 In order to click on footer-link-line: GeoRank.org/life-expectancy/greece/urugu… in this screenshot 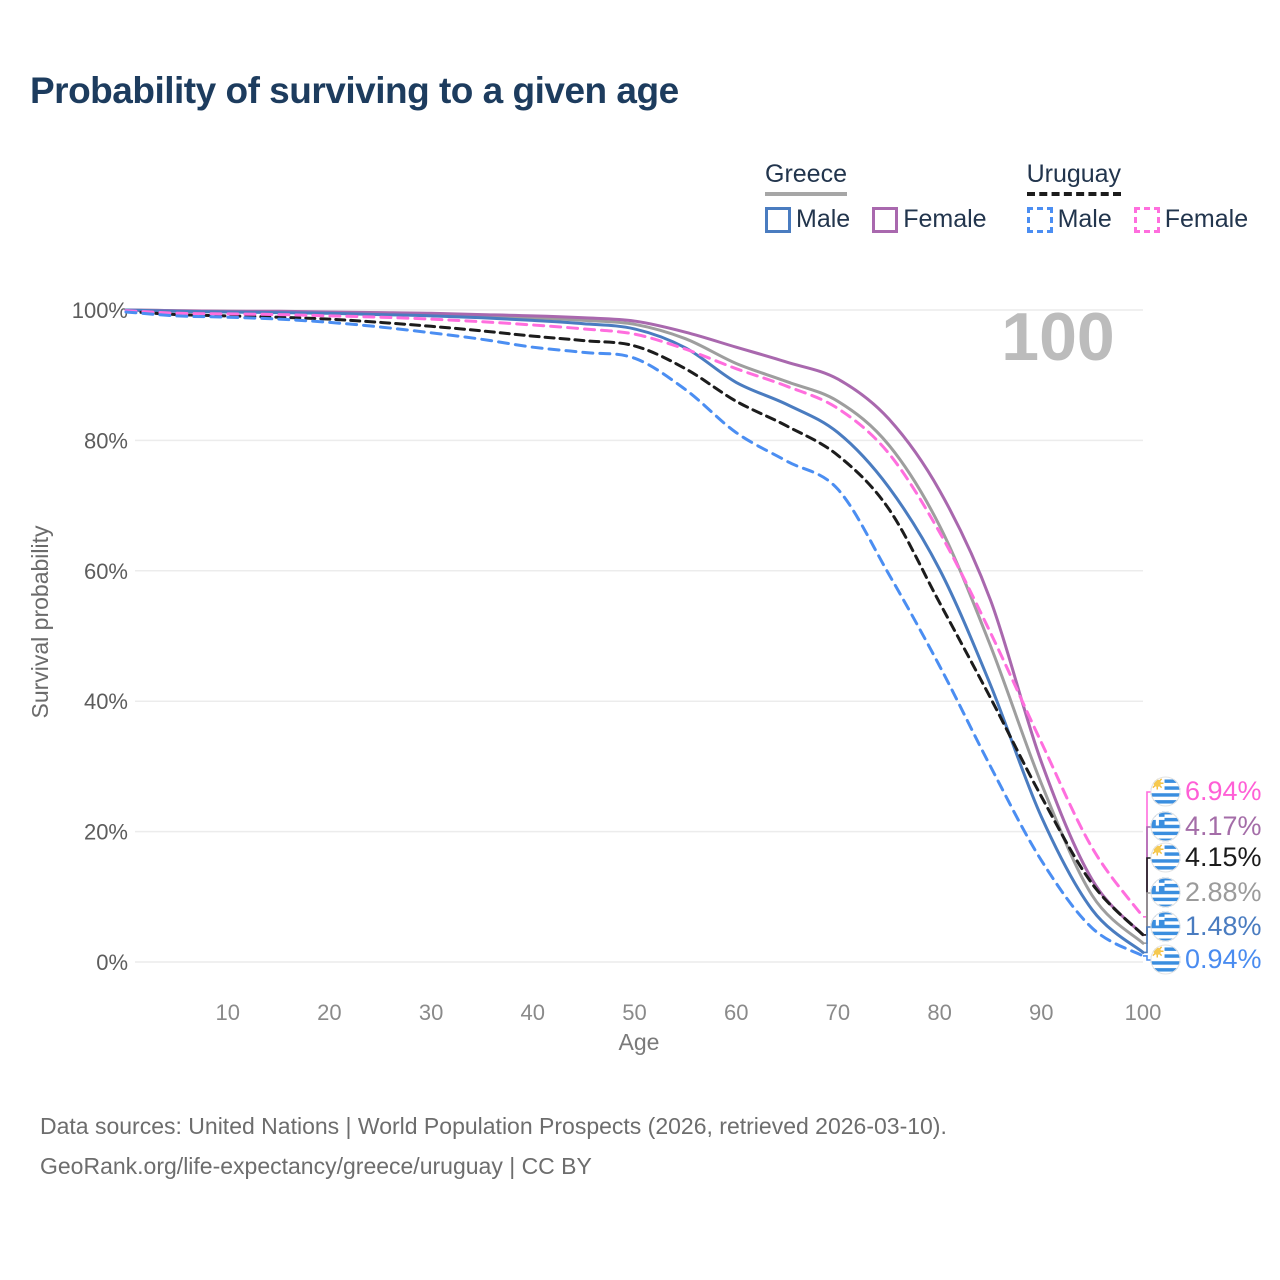, I will do `click(316, 1166)`.